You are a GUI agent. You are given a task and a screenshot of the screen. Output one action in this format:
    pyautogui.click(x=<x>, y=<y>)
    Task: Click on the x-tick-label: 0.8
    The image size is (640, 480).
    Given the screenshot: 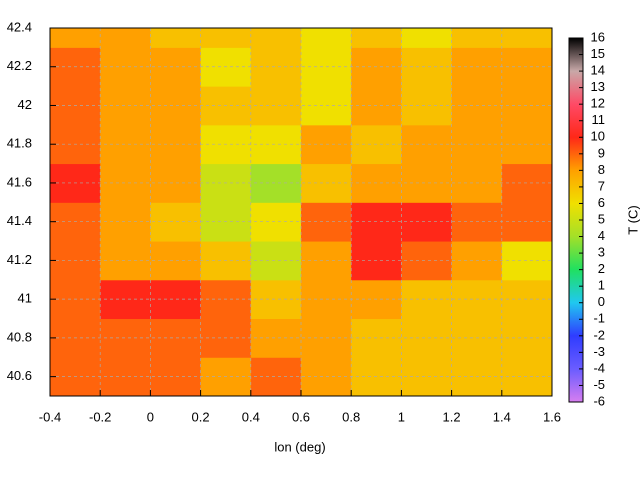 What is the action you would take?
    pyautogui.click(x=351, y=416)
    